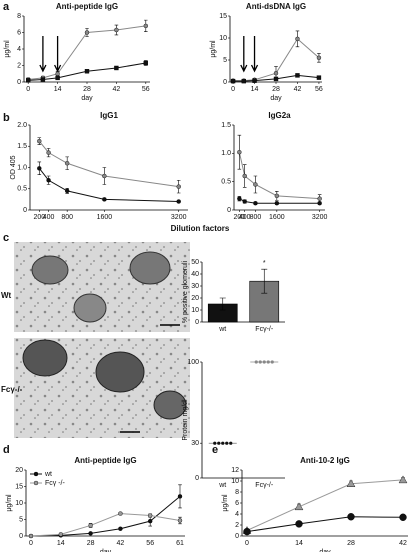 The width and height of the screenshot is (415, 552). I want to click on y-tick-label: 8, so click(19, 16).